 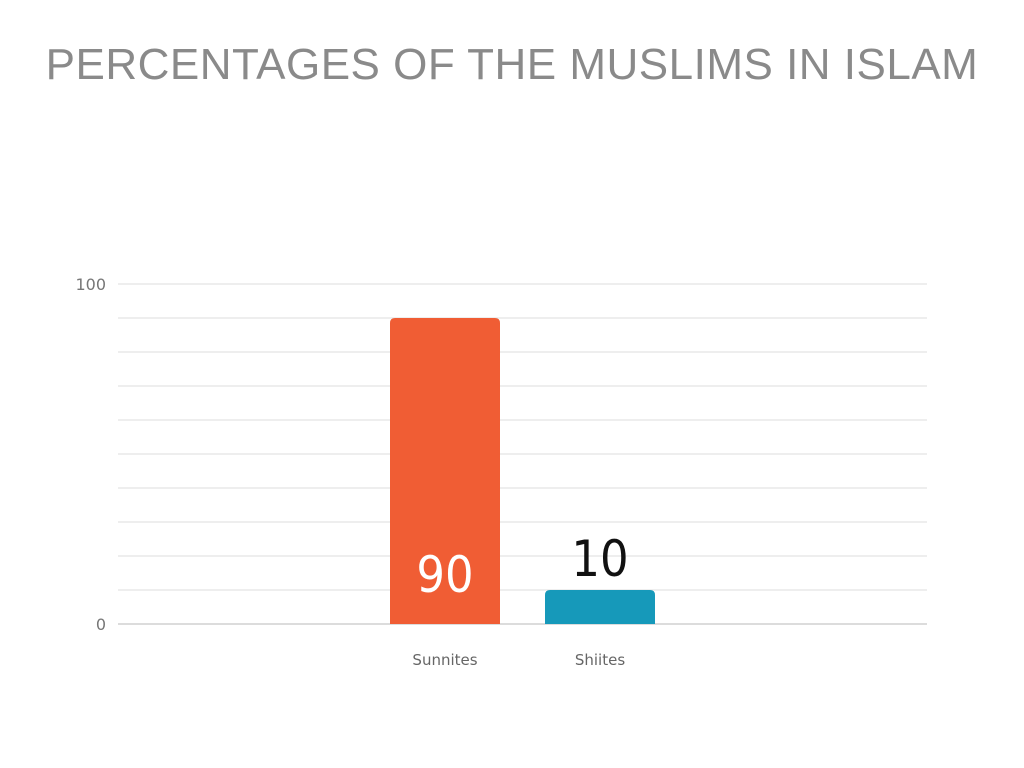 I want to click on y-tick-label: 100, so click(x=90, y=284).